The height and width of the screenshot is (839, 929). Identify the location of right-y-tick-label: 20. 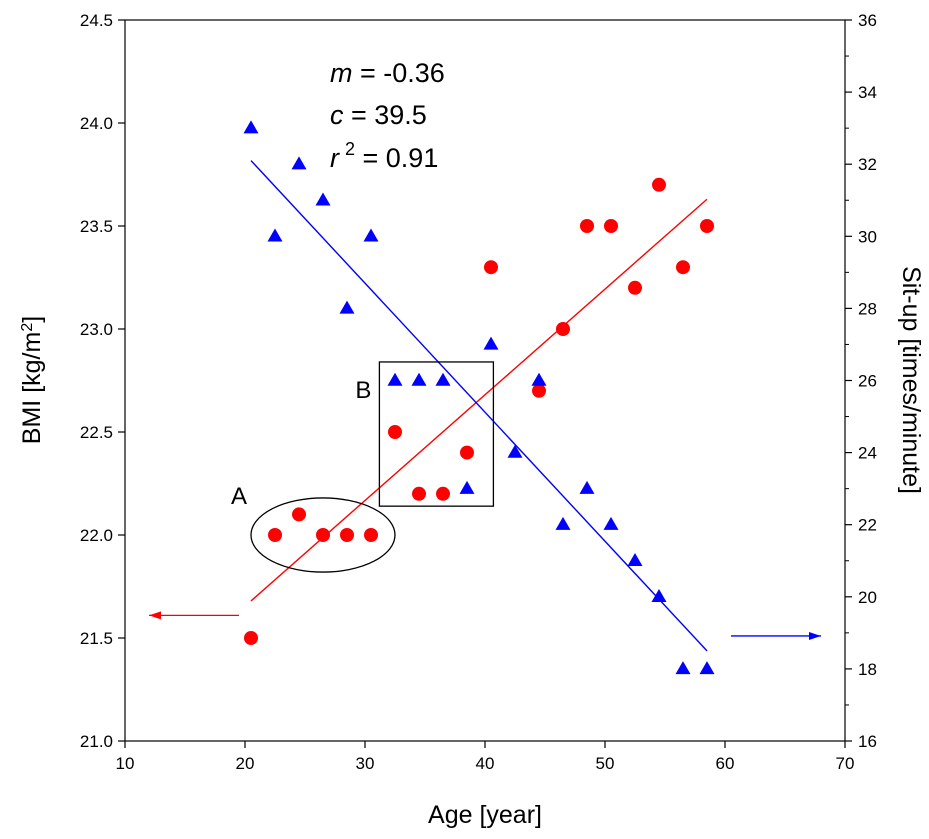
(867, 597).